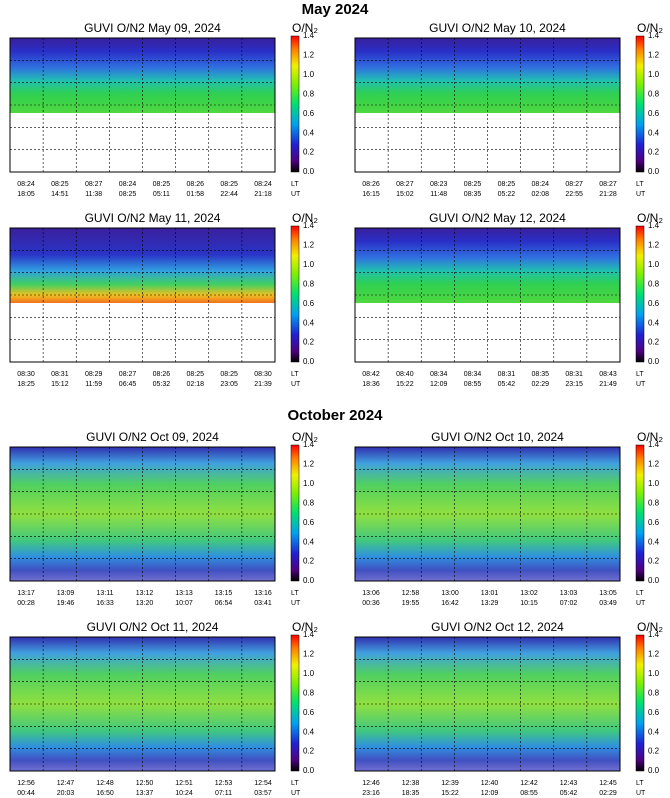 The height and width of the screenshot is (798, 670). I want to click on lt-label: 13:06, so click(371, 593).